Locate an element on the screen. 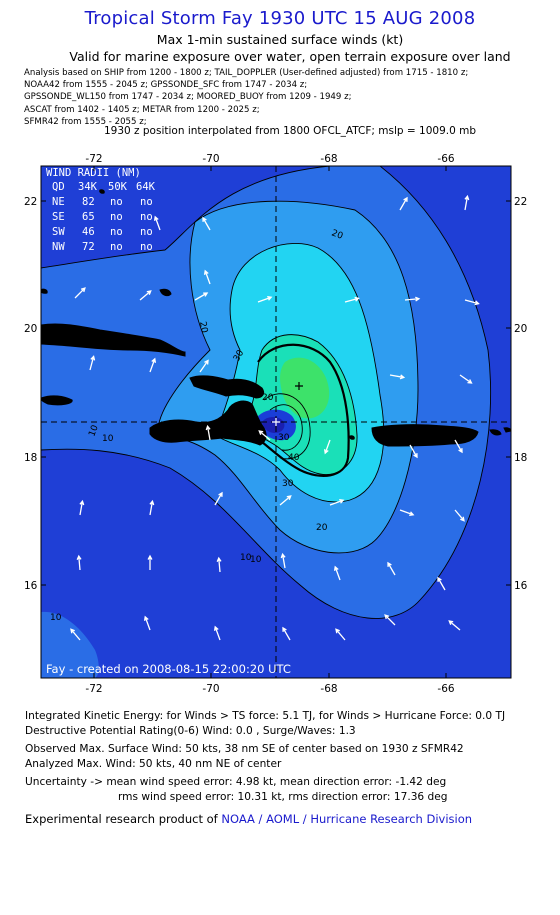 Image resolution: width=560 pixels, height=915 pixels. lat-tick-left: 16 is located at coordinates (31, 586).